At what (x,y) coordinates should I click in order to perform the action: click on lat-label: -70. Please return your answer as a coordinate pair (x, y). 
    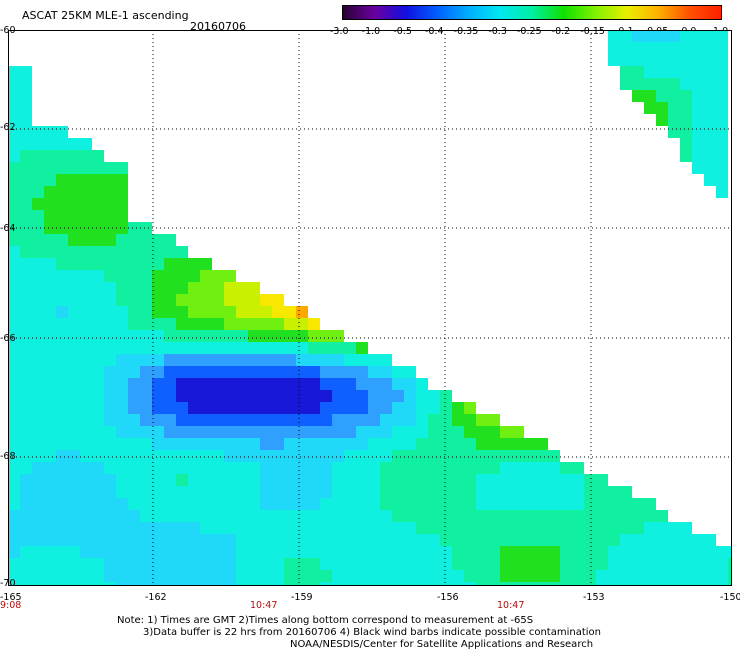
    Looking at the image, I should click on (8, 583).